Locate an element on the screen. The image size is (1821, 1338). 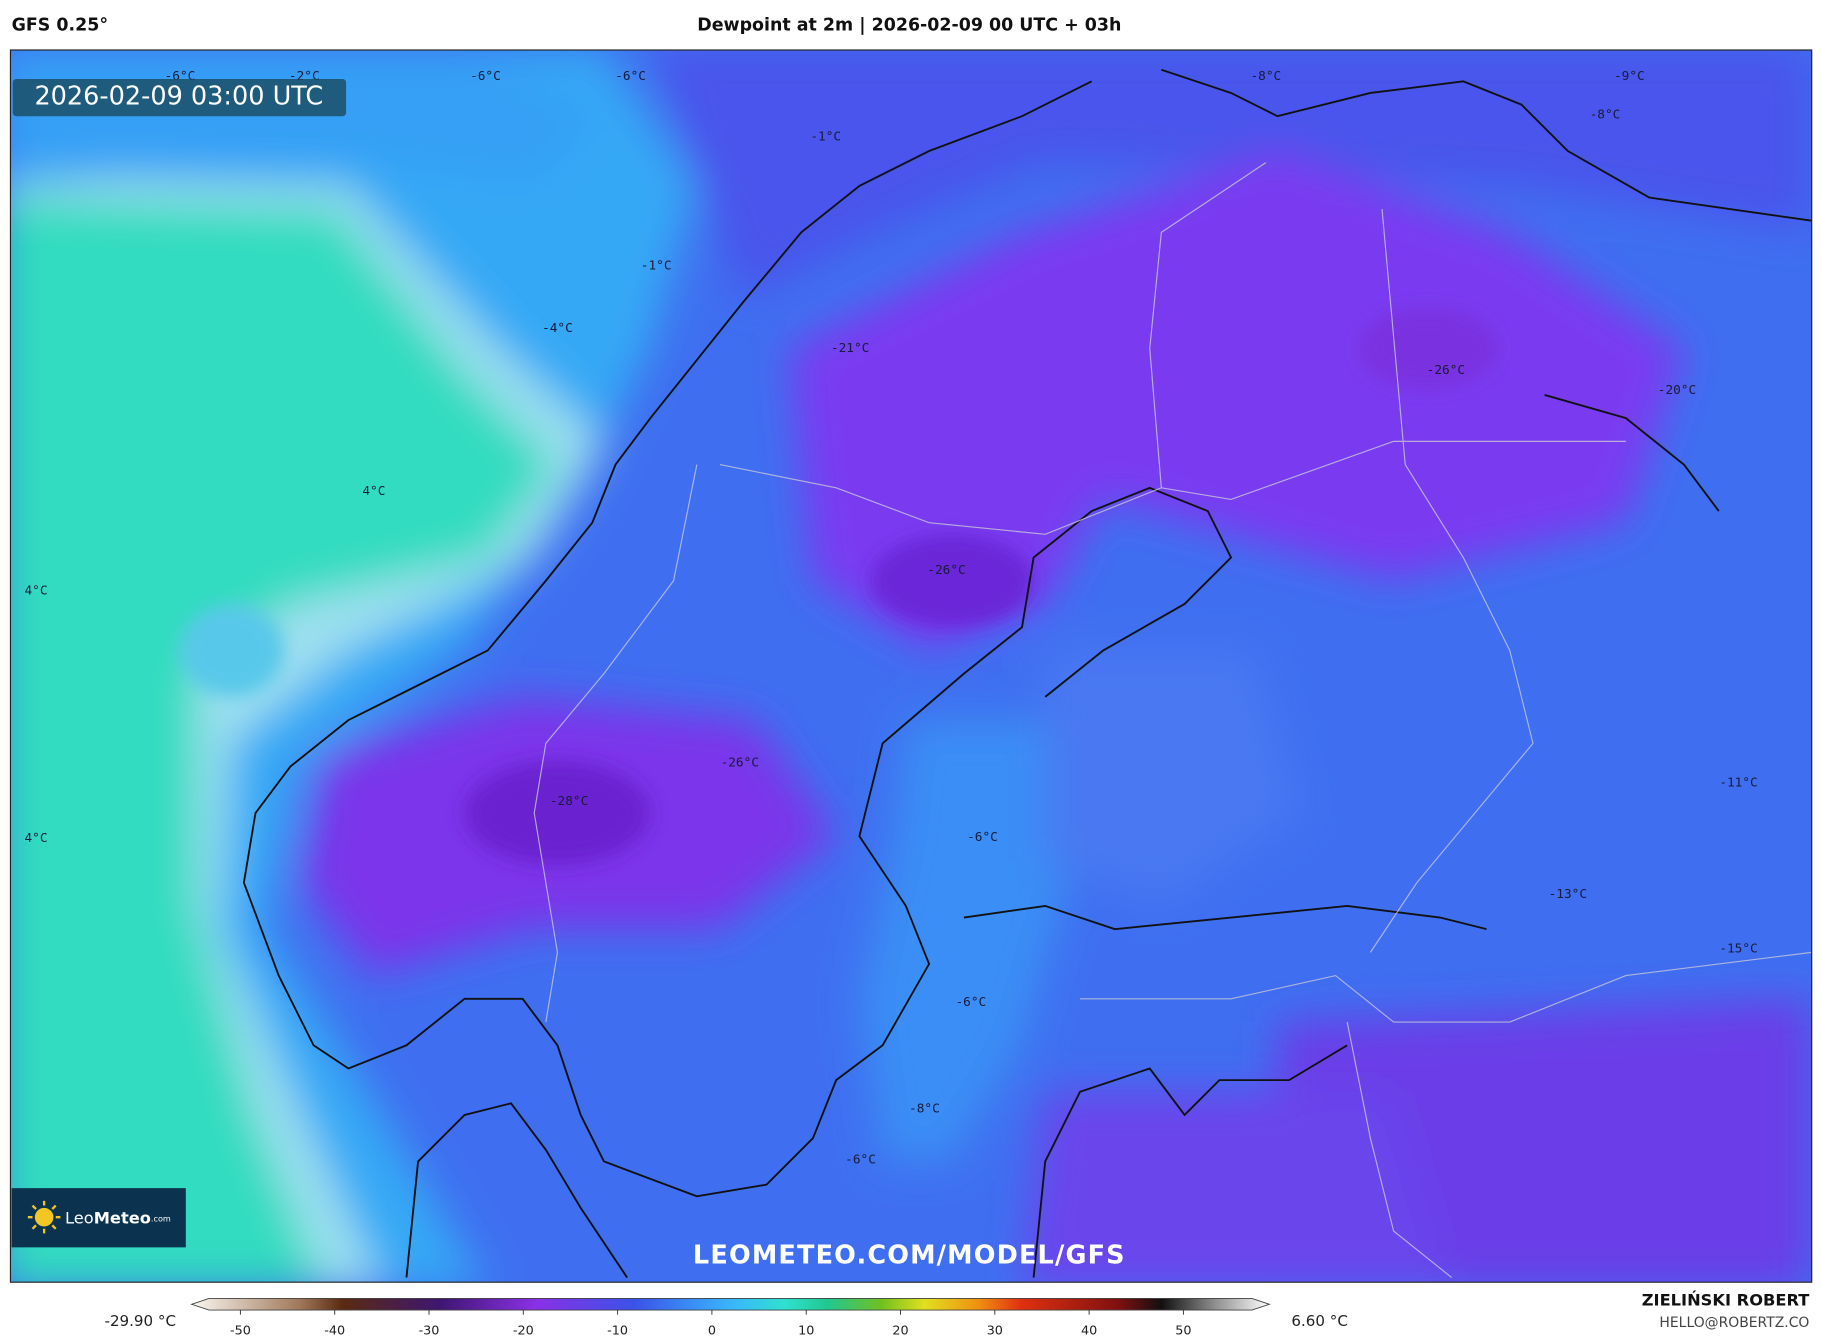
model-name: GFS 0.25° is located at coordinates (60, 26).